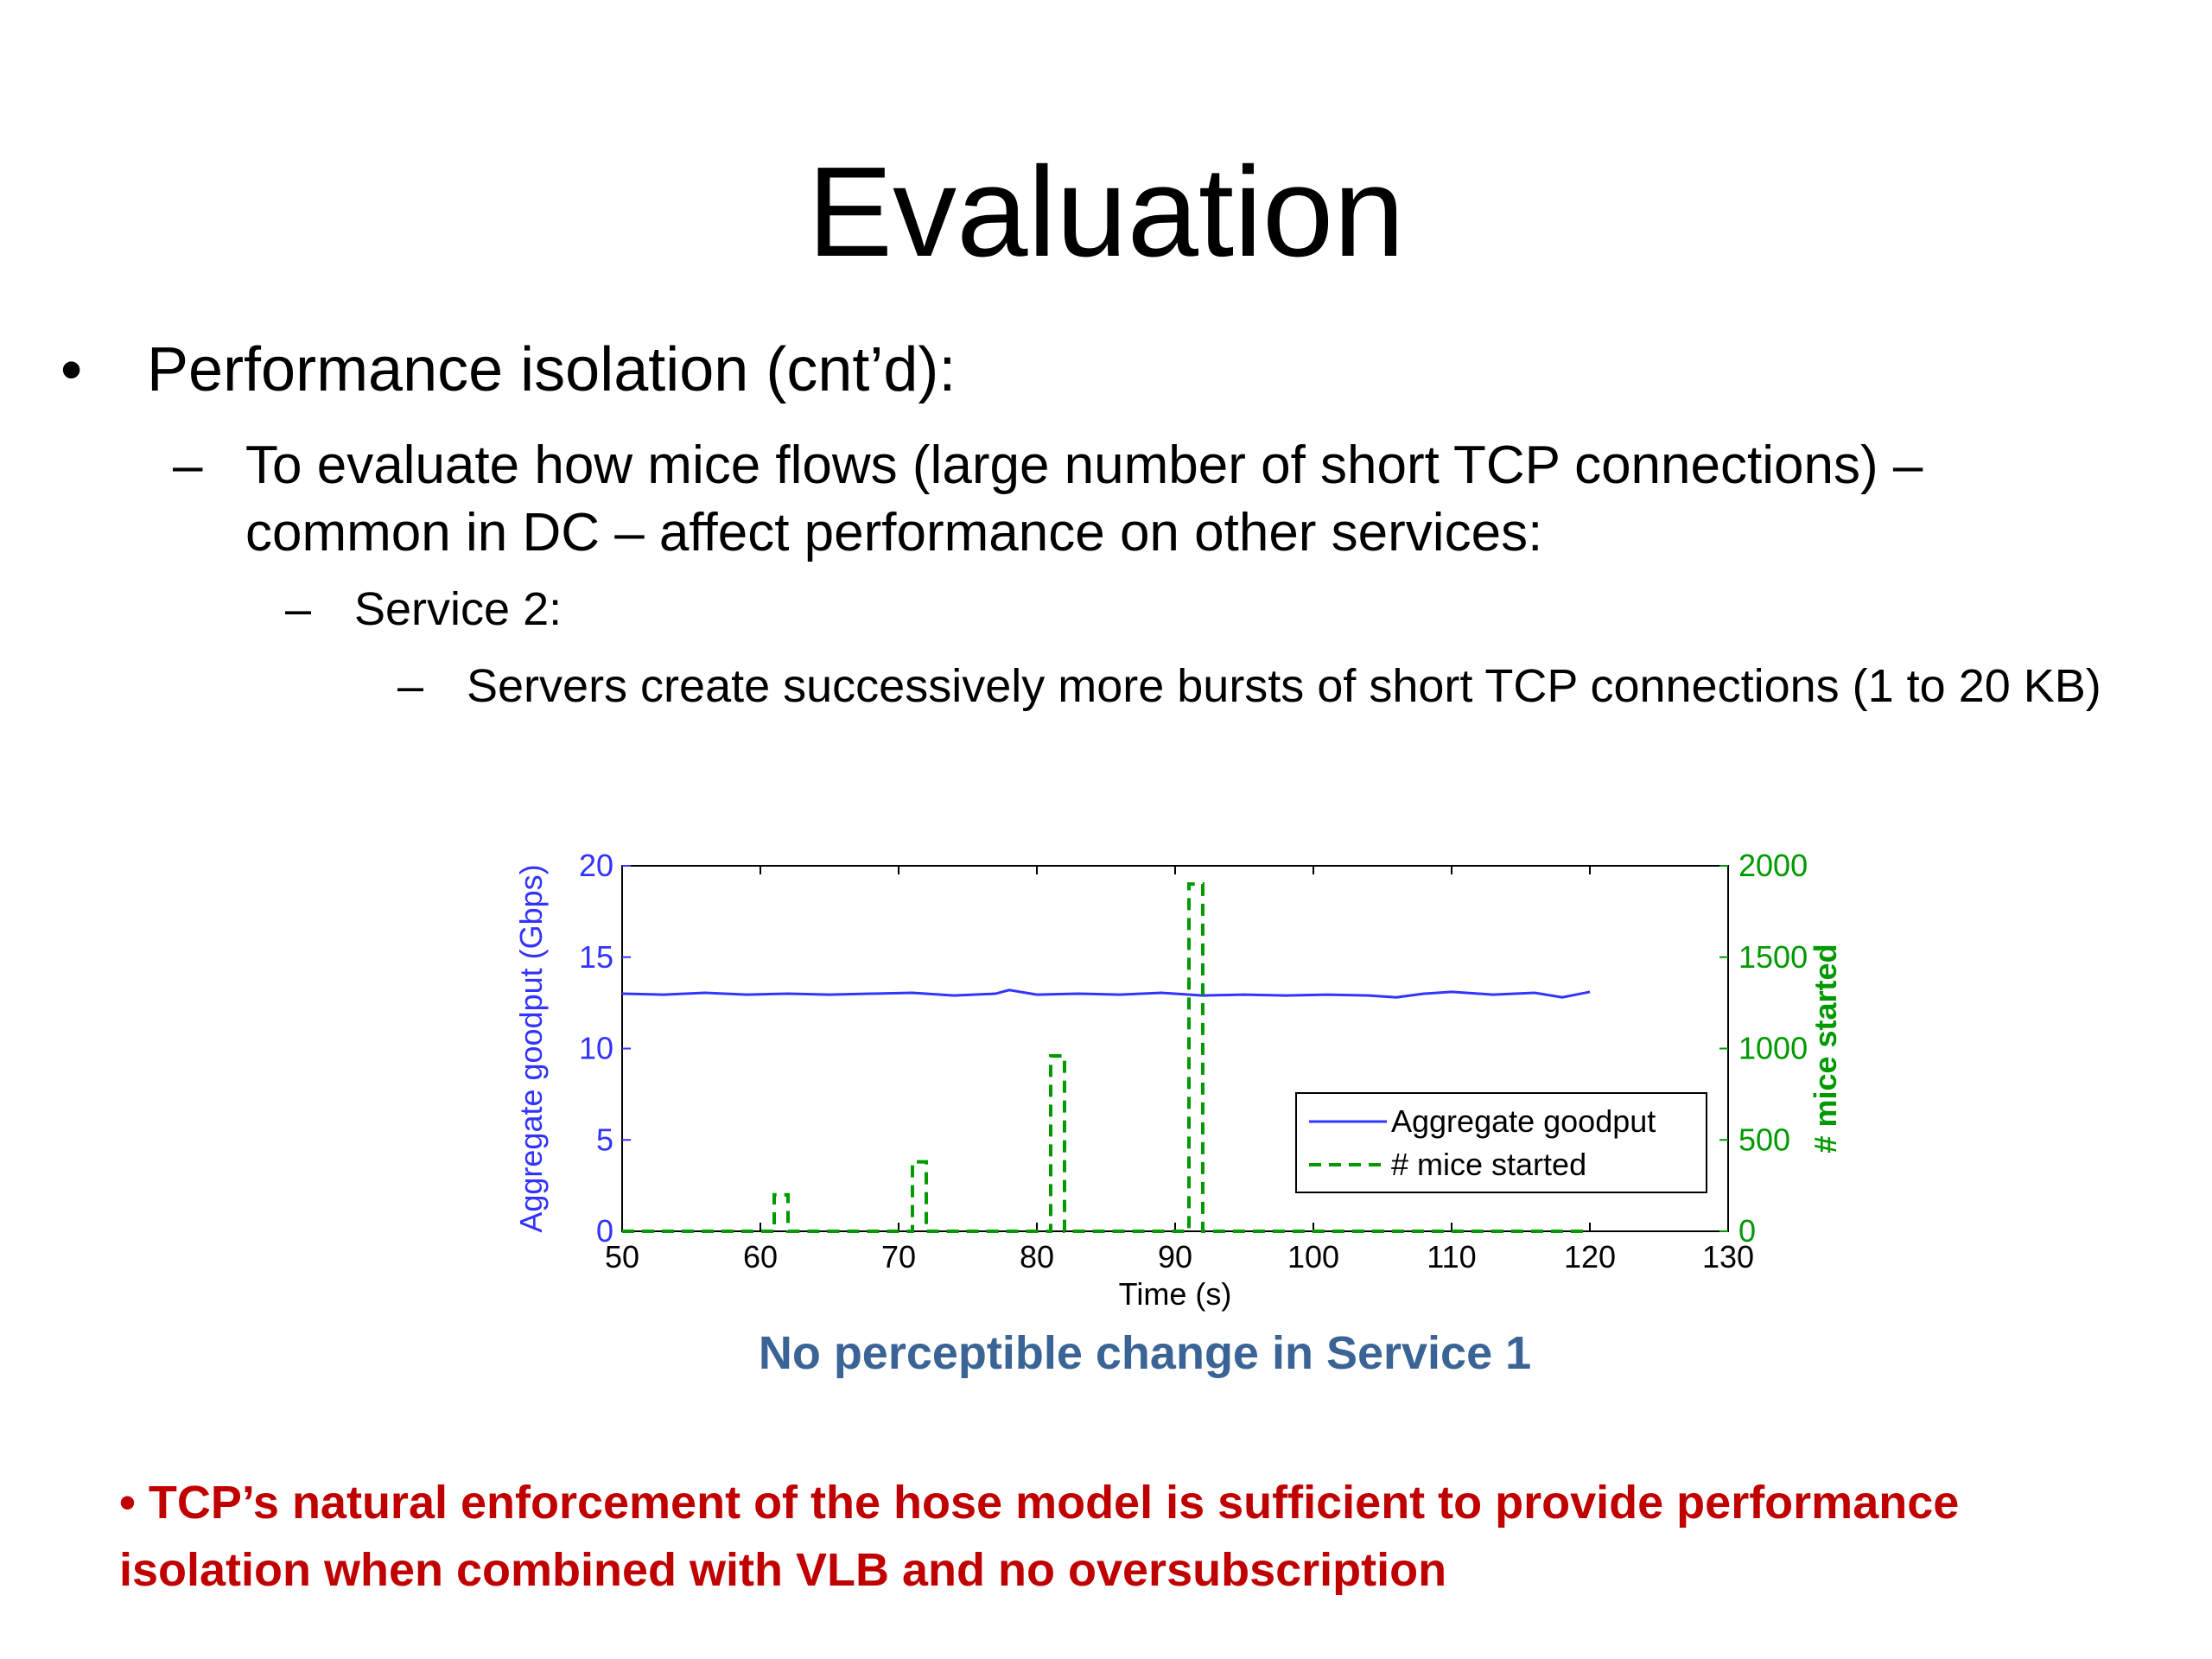 This screenshot has width=2212, height=1659. Describe the element at coordinates (1175, 1256) in the screenshot. I see `x-tick-label: 90` at that location.